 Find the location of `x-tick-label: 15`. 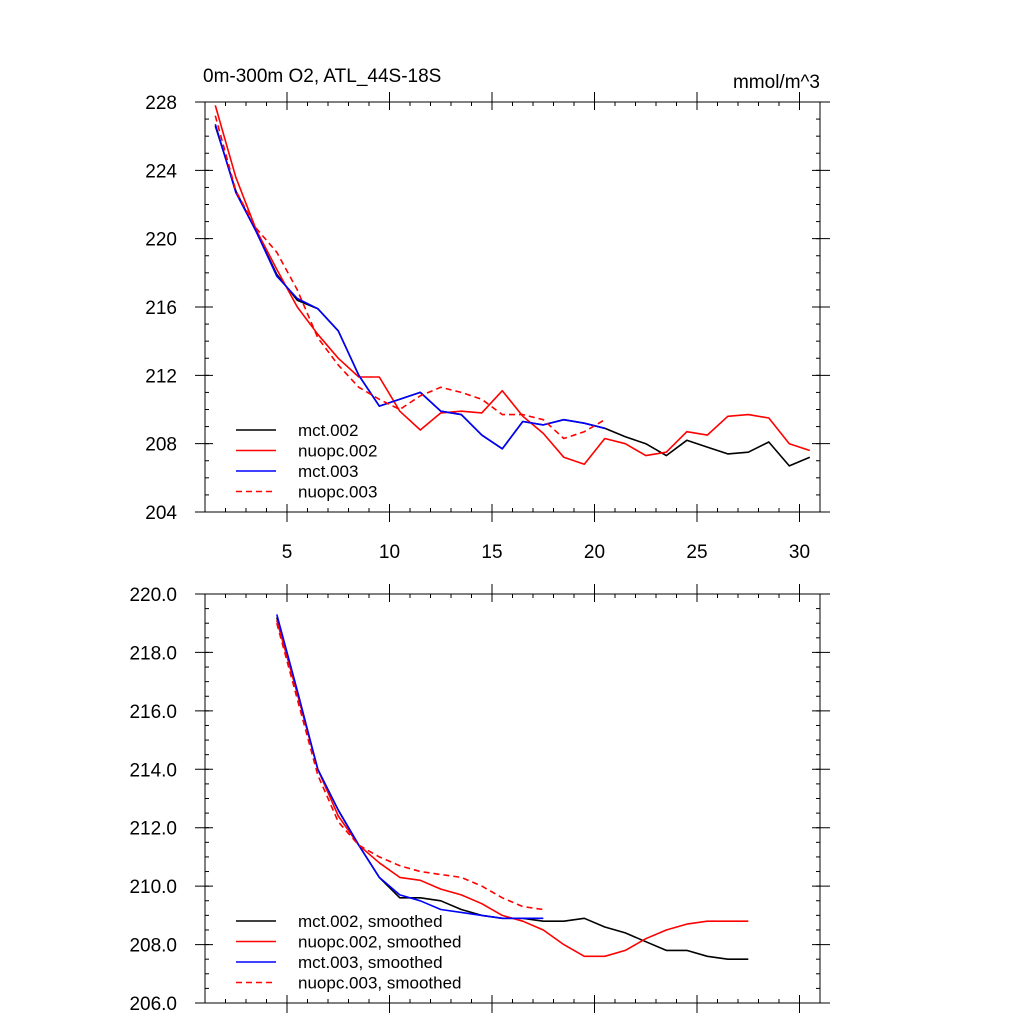

x-tick-label: 15 is located at coordinates (491, 552).